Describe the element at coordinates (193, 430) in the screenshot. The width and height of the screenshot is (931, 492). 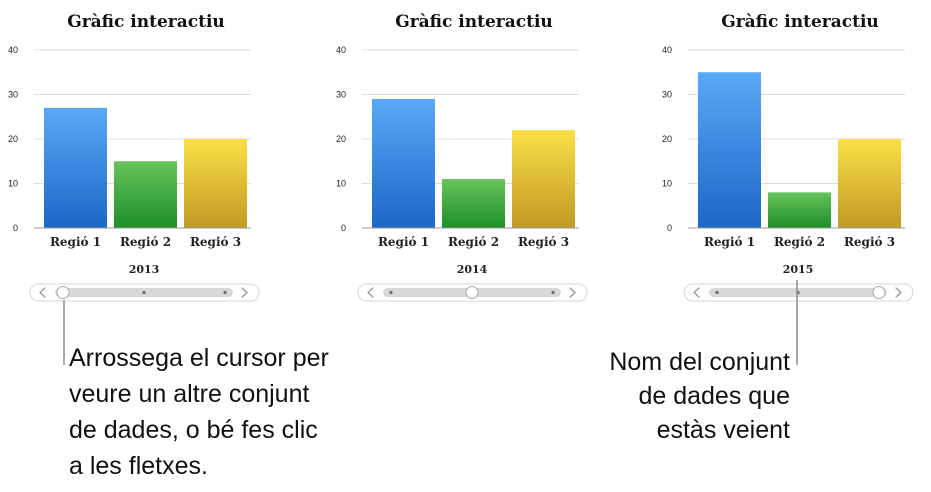
I see `slider-callout-line-3: de dades, o bé fes clic` at that location.